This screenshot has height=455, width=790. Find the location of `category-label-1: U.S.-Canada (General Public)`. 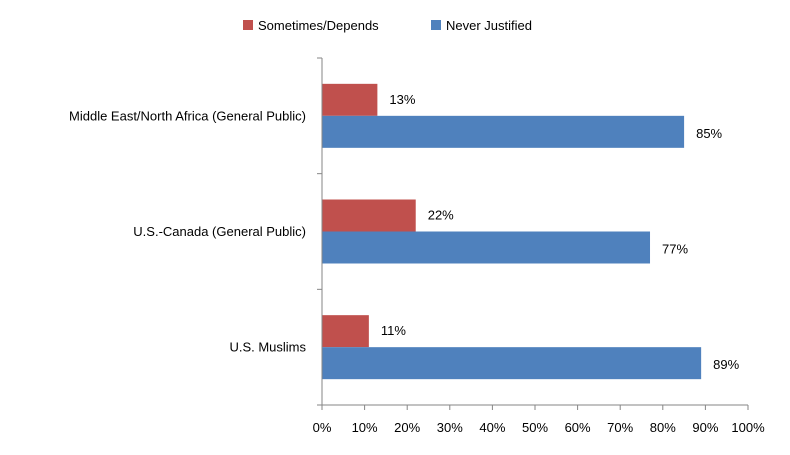

category-label-1: U.S.-Canada (General Public) is located at coordinates (219, 231).